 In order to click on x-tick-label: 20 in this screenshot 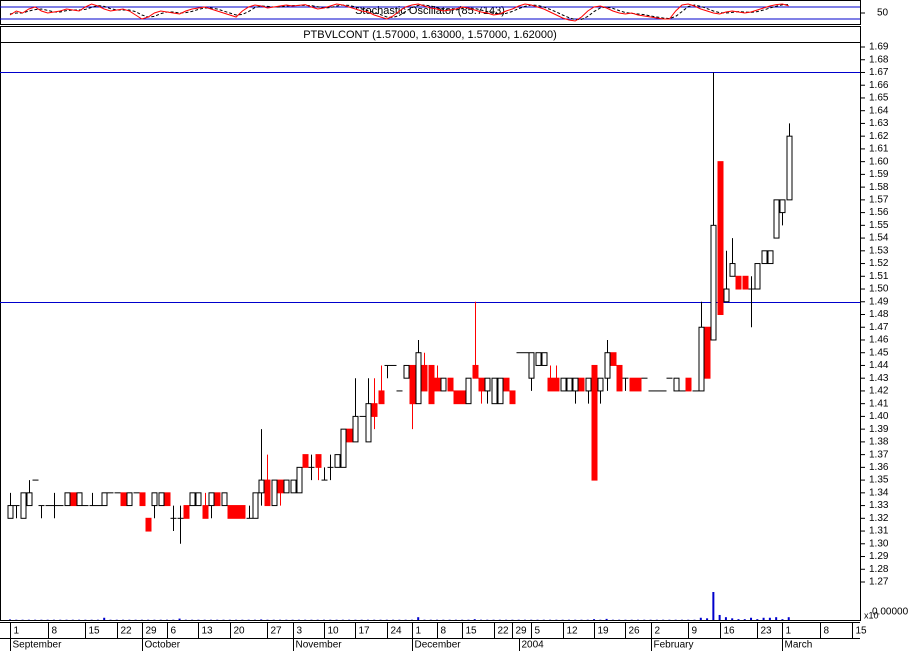, I will do `click(240, 631)`.